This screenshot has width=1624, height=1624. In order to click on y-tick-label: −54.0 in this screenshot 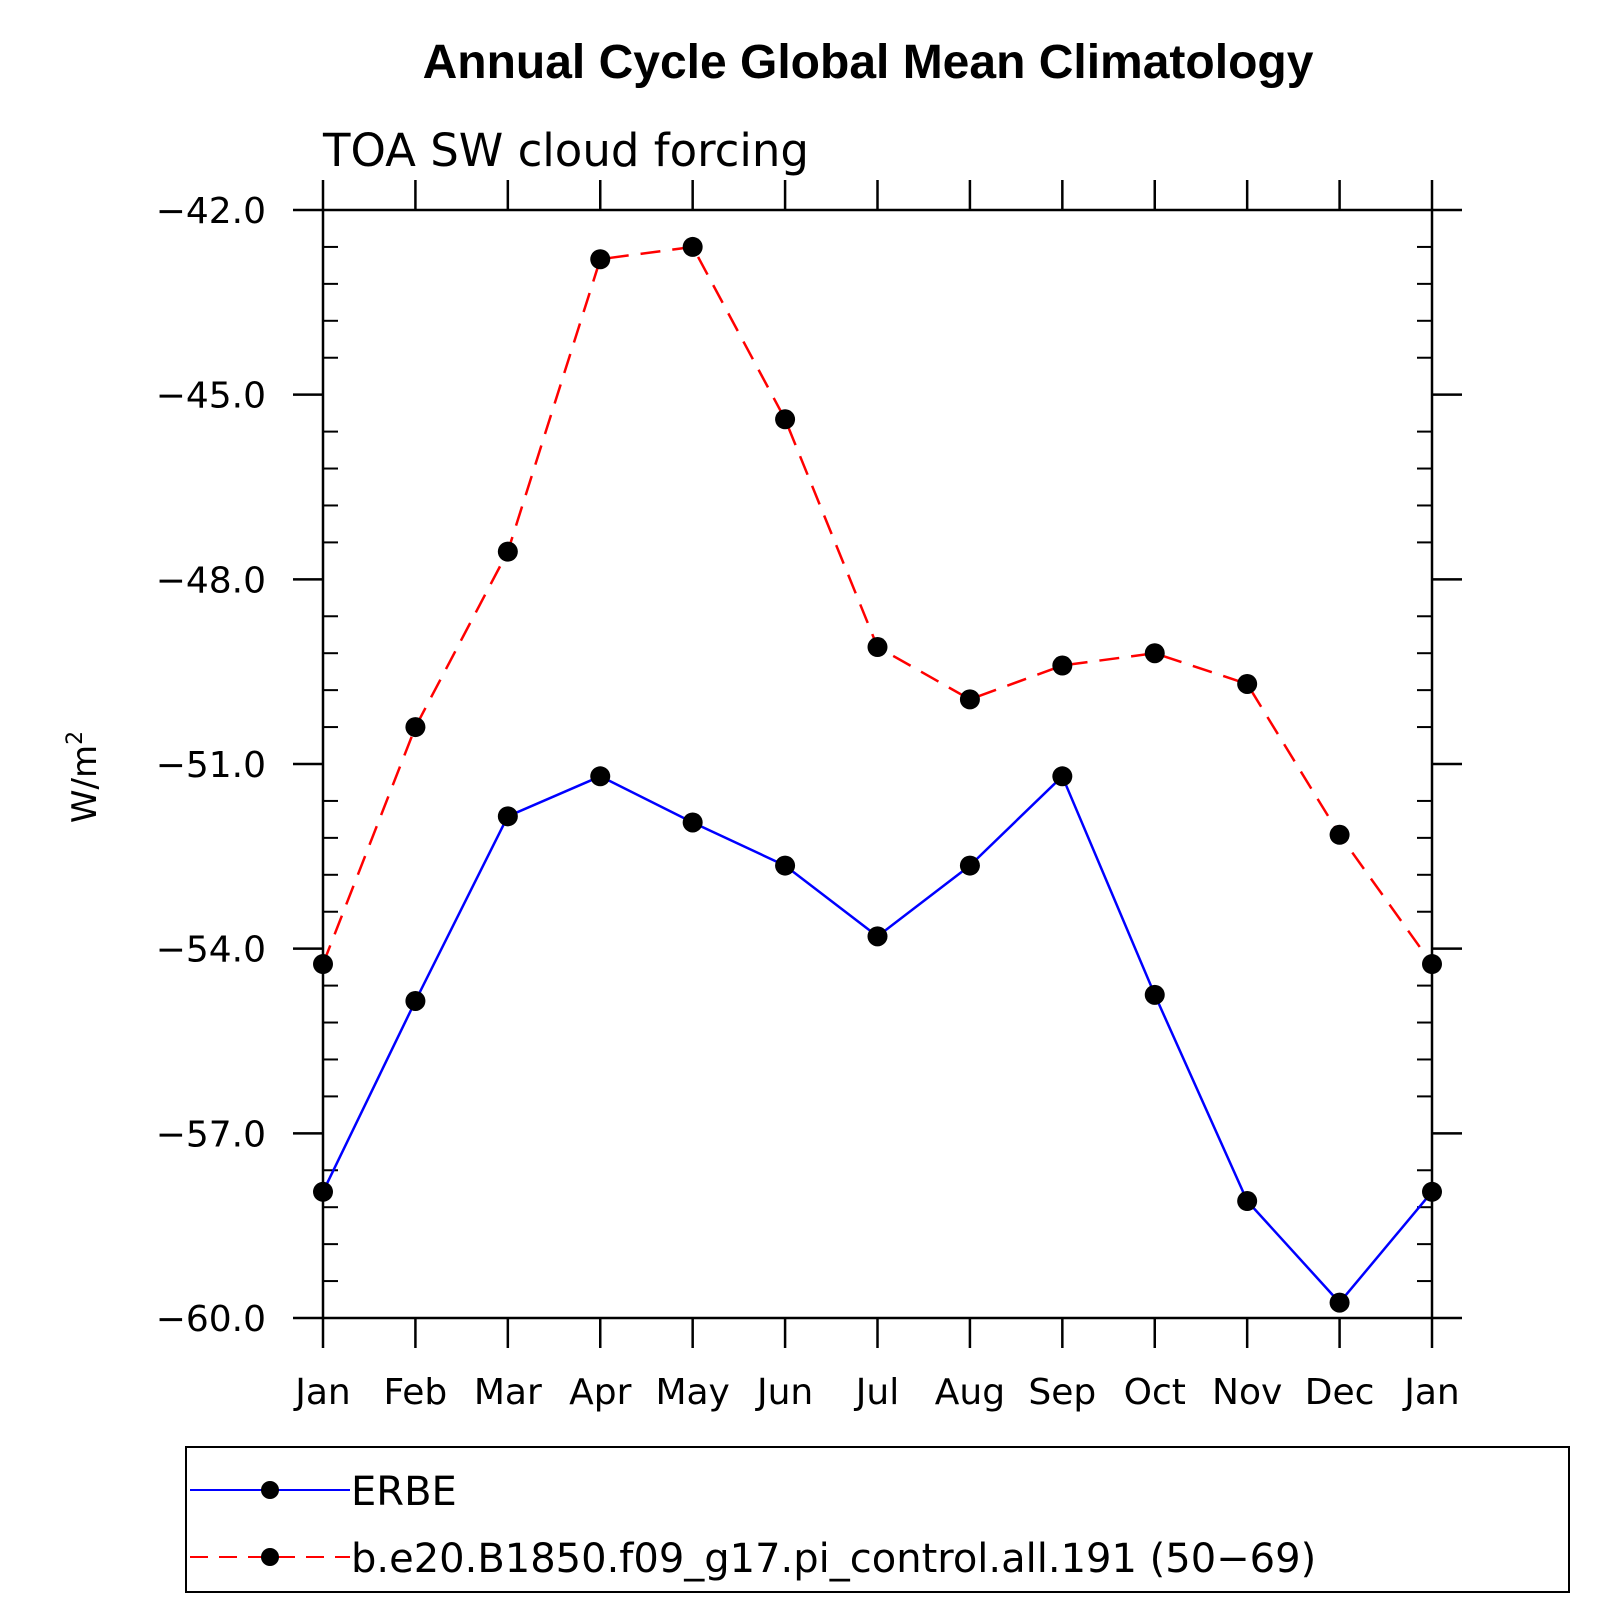, I will do `click(211, 950)`.